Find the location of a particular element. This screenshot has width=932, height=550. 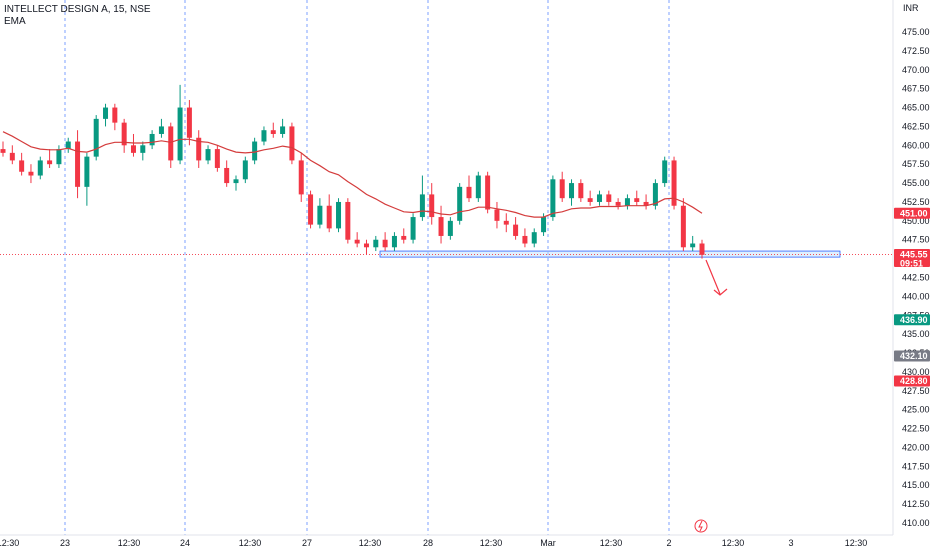

x-tick-label: 28 is located at coordinates (428, 543).